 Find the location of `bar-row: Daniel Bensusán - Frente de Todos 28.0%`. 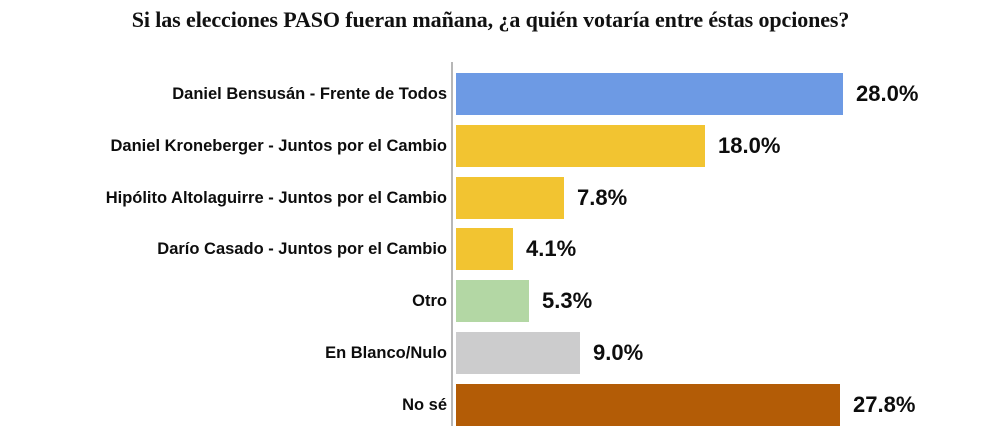

bar-row: Daniel Bensusán - Frente de Todos 28.0% is located at coordinates (490, 94).